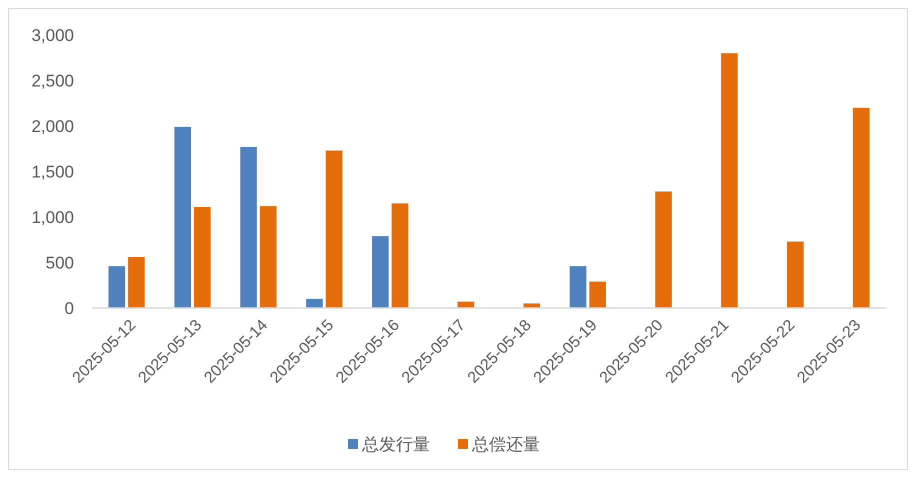 This screenshot has width=917, height=479. Describe the element at coordinates (52, 126) in the screenshot. I see `y-tick-label: 2,000` at that location.